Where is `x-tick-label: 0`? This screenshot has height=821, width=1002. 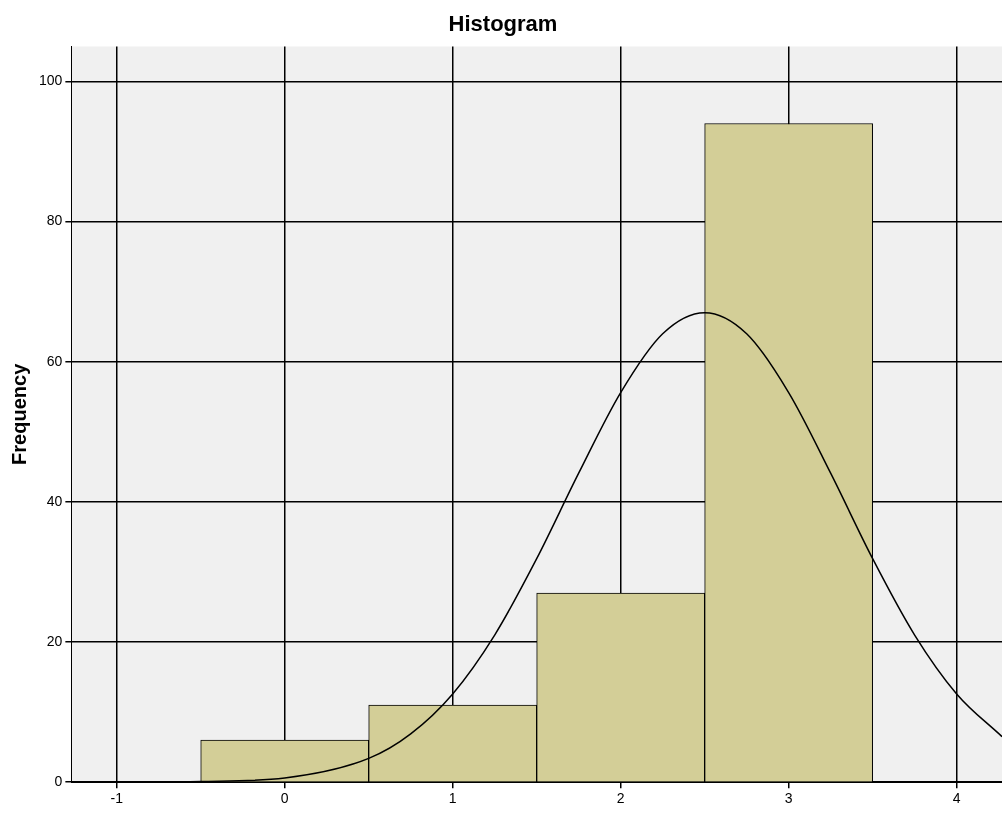 x-tick-label: 0 is located at coordinates (284, 798).